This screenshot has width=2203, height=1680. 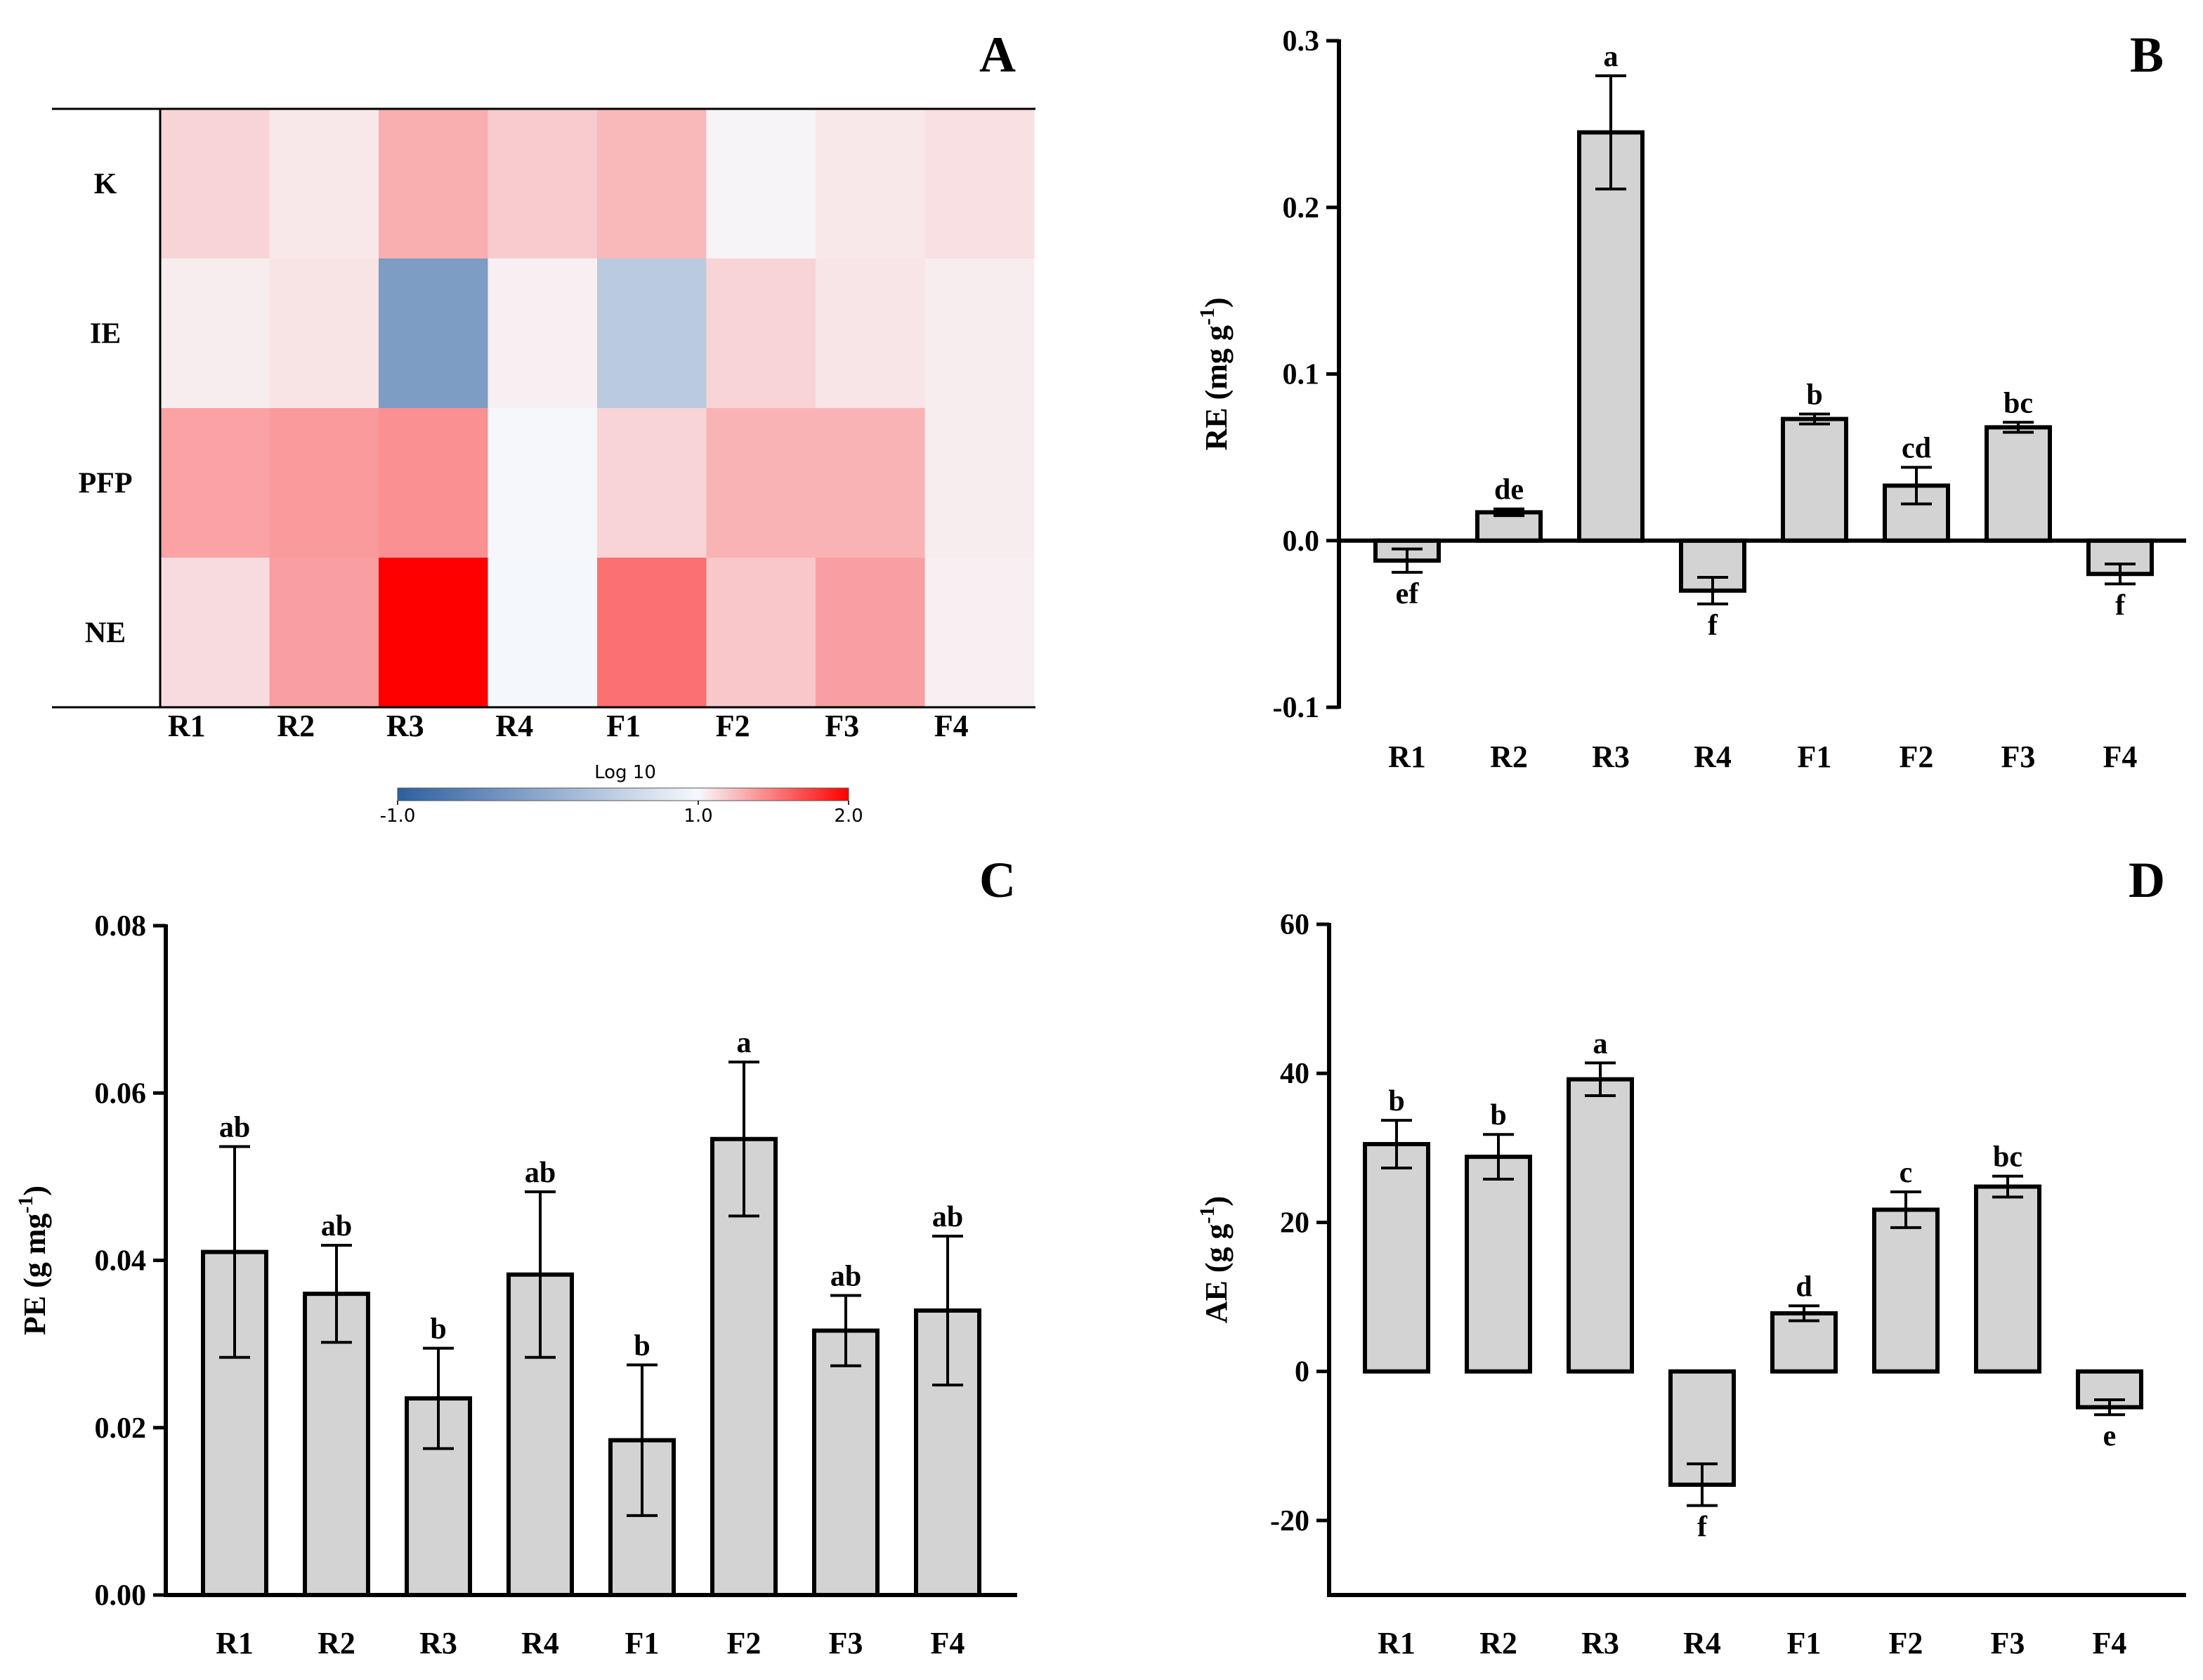 What do you see at coordinates (433, 483) in the screenshot?
I see `heatmap-cell-pfp-r3` at bounding box center [433, 483].